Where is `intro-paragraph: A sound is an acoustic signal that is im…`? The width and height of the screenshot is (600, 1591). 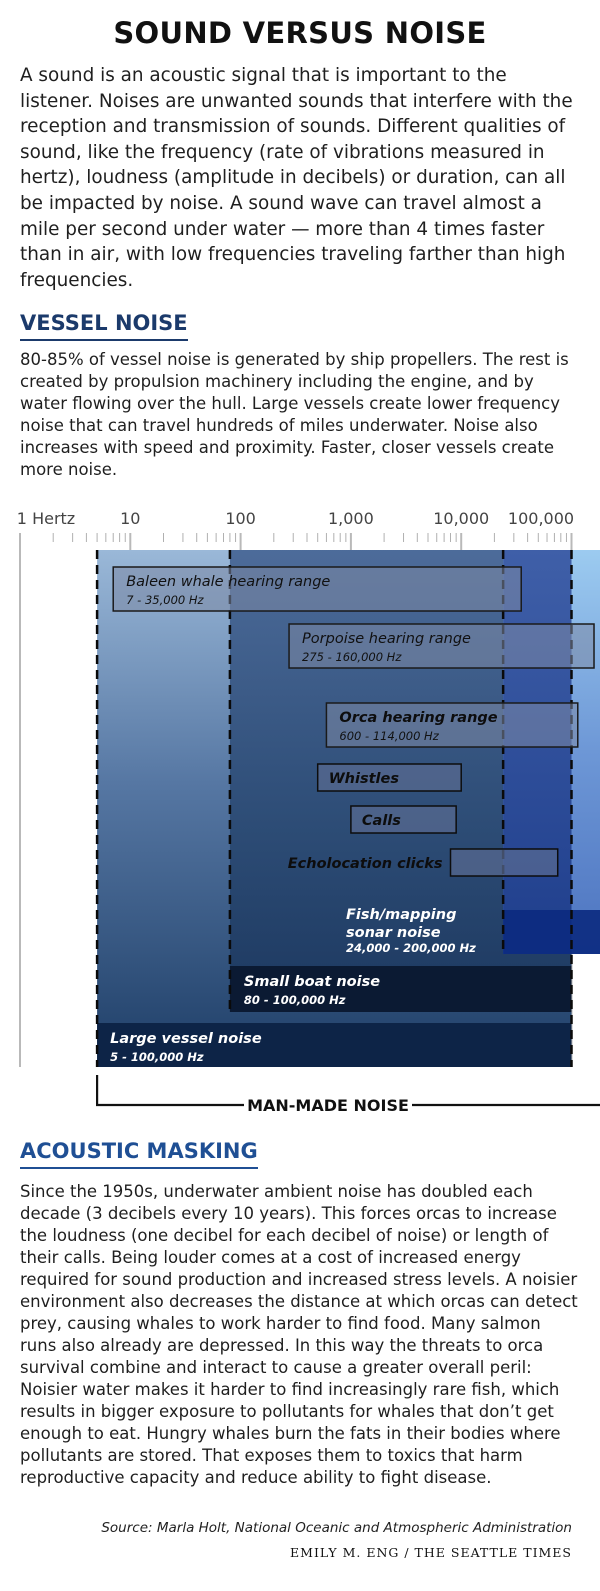 intro-paragraph: A sound is an acoustic signal that is im… is located at coordinates (296, 178).